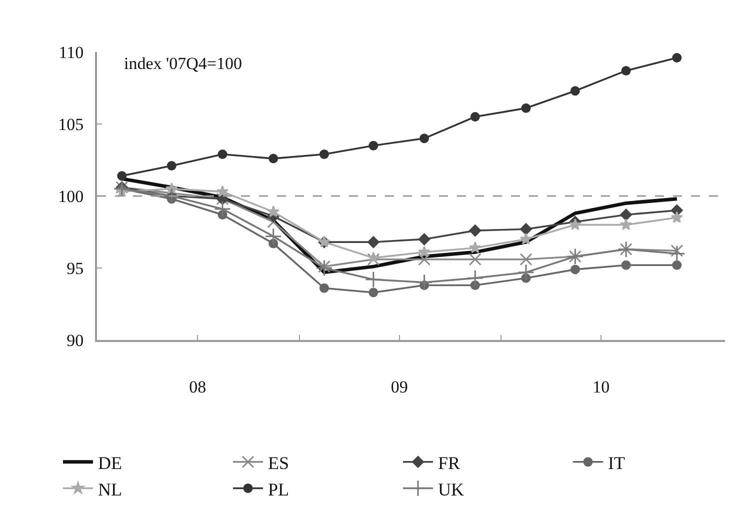 This screenshot has height=523, width=738. What do you see at coordinates (451, 489) in the screenshot?
I see `legend-label: UK` at bounding box center [451, 489].